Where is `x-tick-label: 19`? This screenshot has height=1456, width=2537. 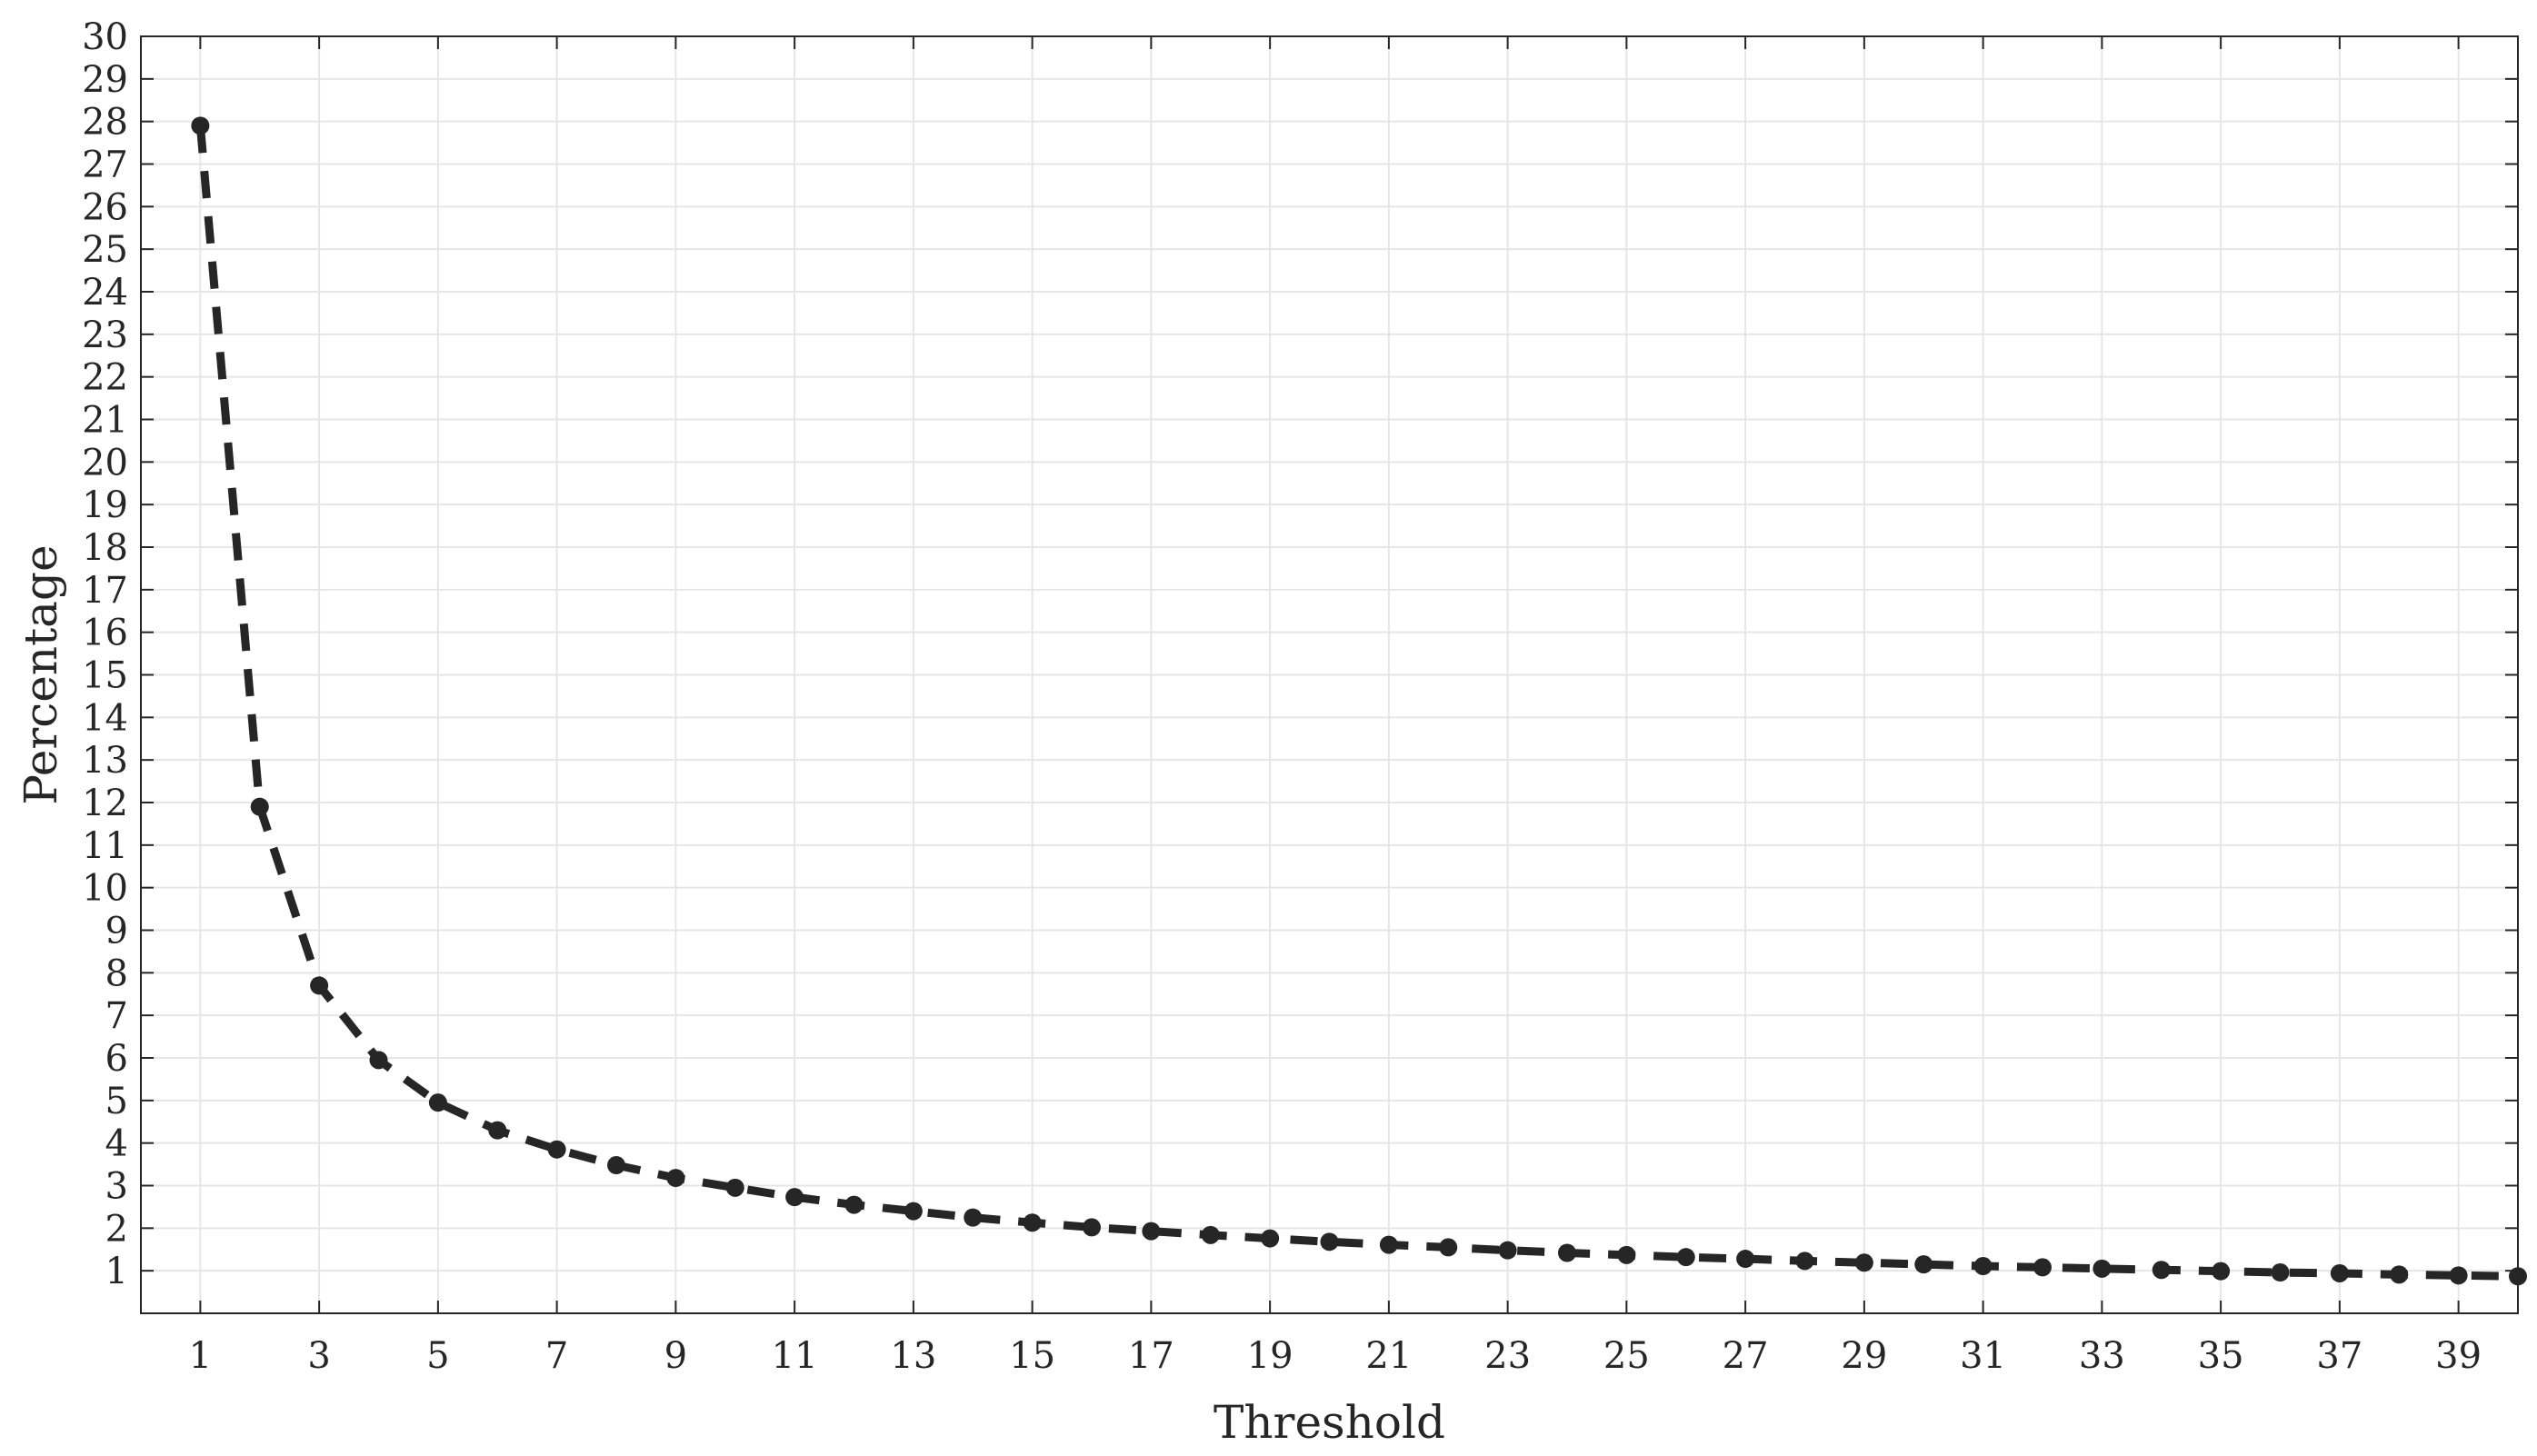
x-tick-label: 19 is located at coordinates (1270, 1356).